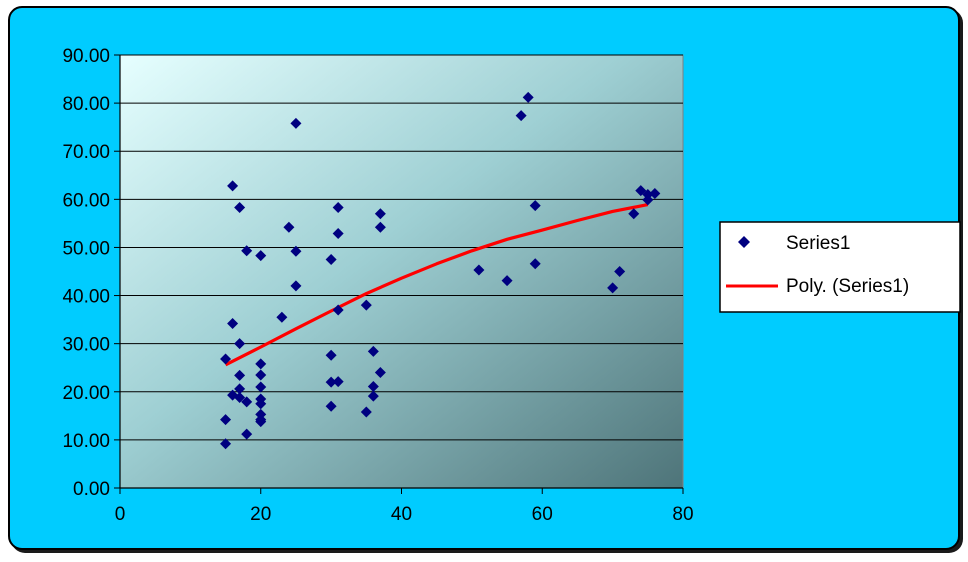 This screenshot has width=968, height=562. I want to click on y-tick-label: 30.00, so click(86, 345).